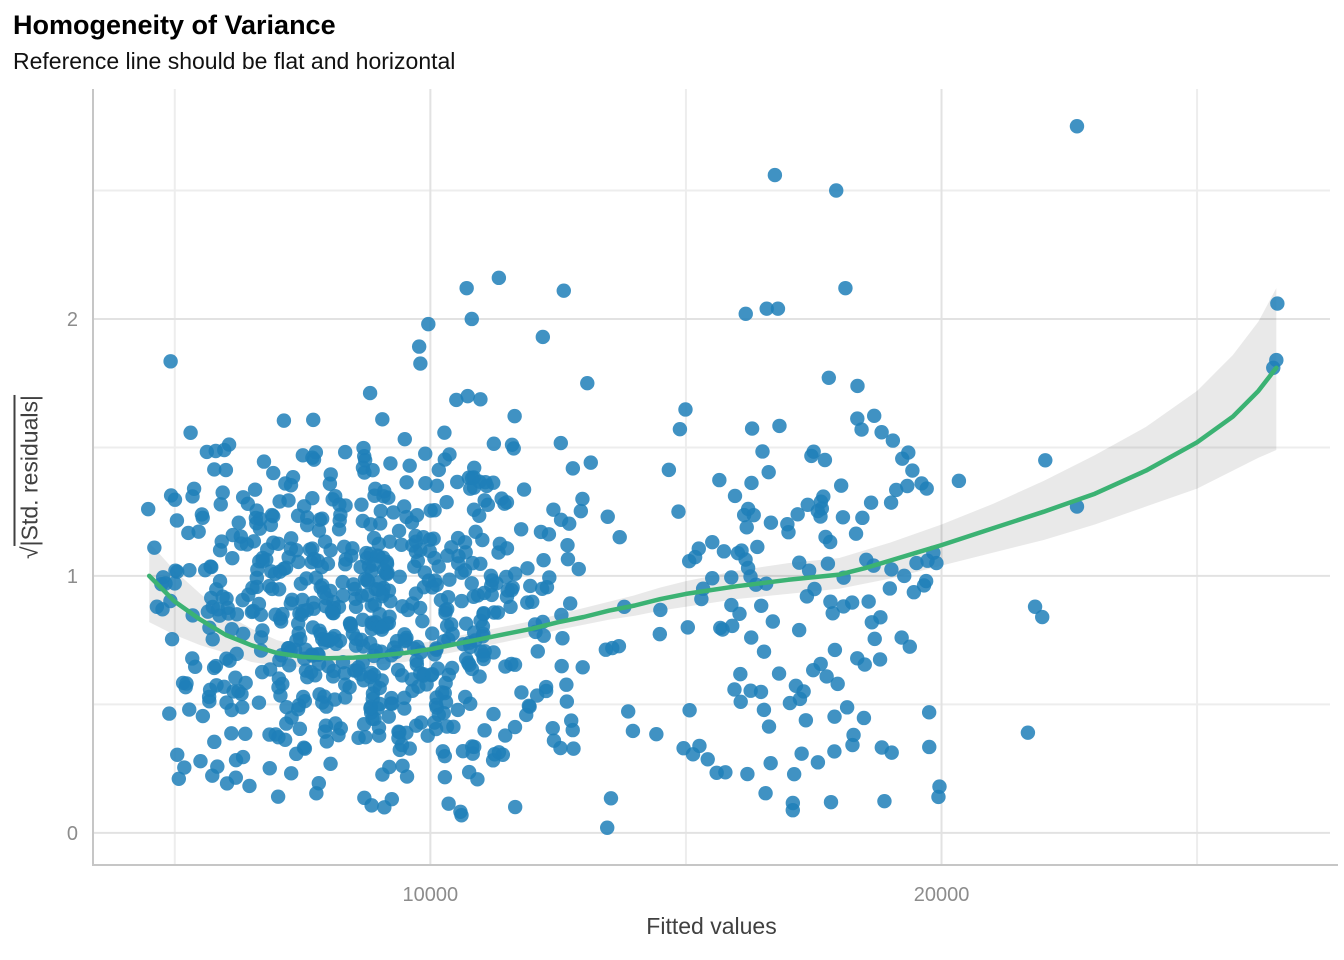 This screenshot has height=960, width=1344. What do you see at coordinates (72, 834) in the screenshot?
I see `tick-label: 0` at bounding box center [72, 834].